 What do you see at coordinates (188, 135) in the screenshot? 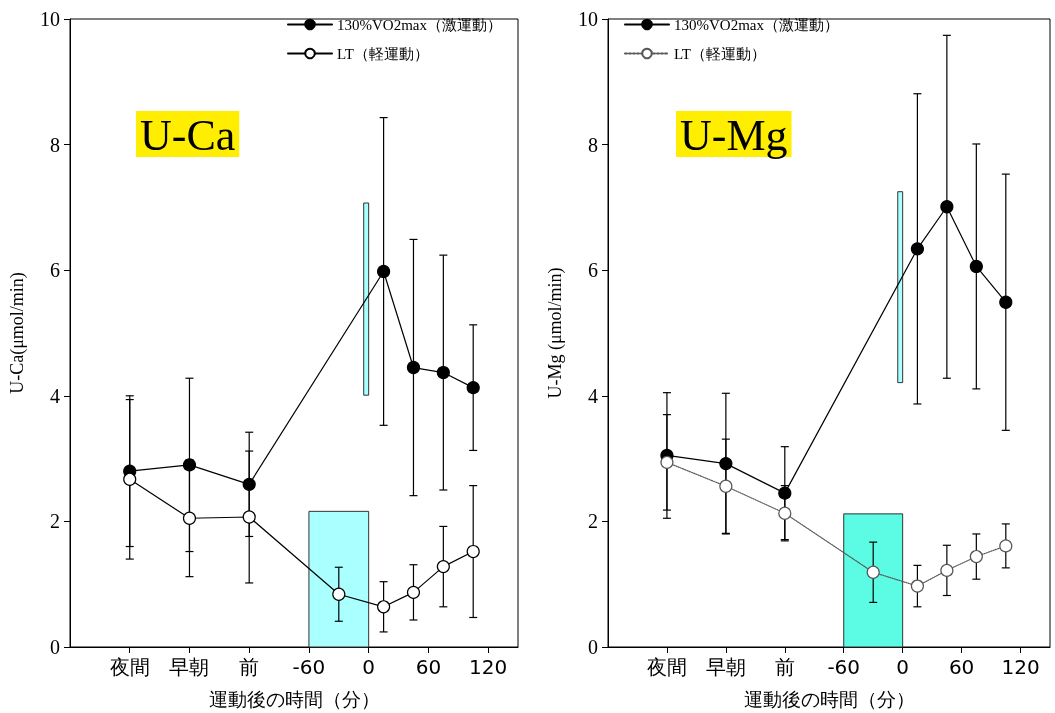
I see `annotation: U-Ca` at bounding box center [188, 135].